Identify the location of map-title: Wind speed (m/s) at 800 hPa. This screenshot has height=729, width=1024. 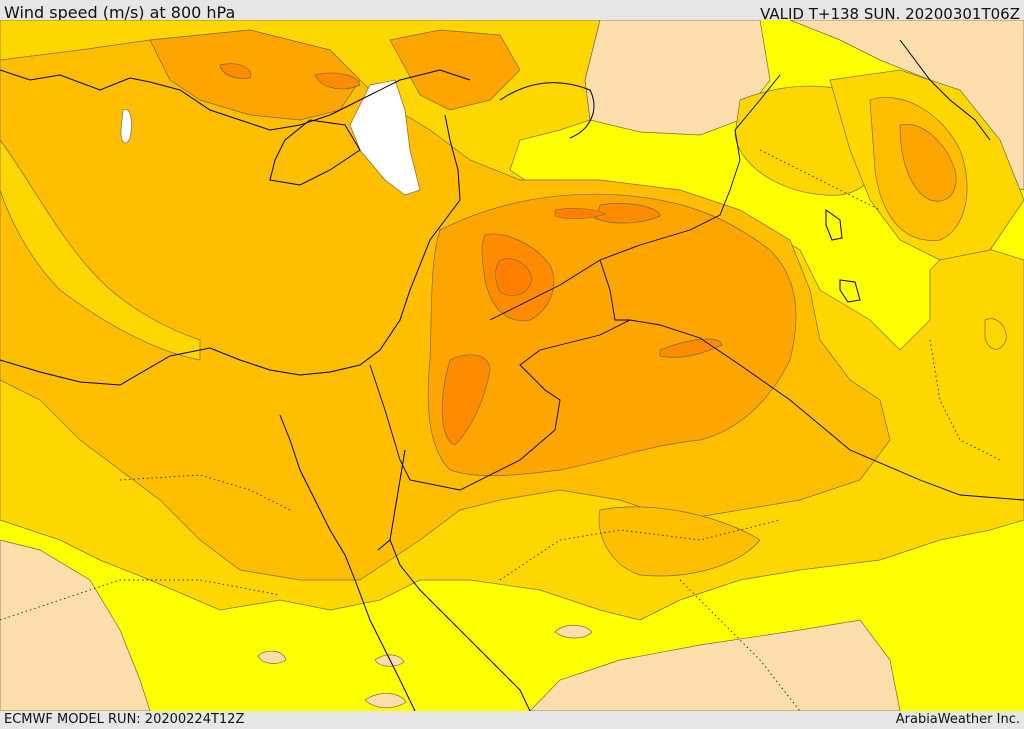
(120, 12).